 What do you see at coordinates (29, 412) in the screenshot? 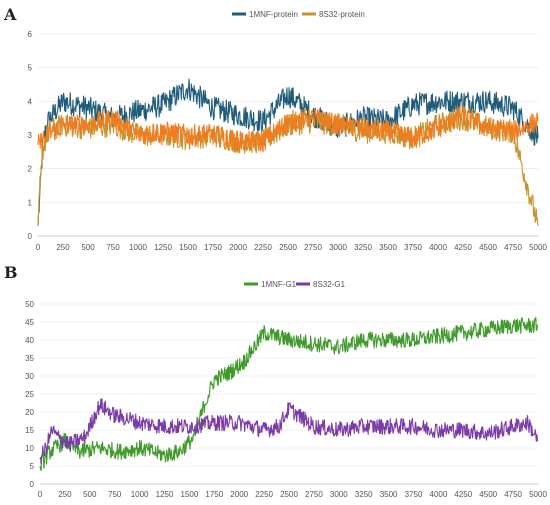
I see `y-tick-label: 20` at bounding box center [29, 412].